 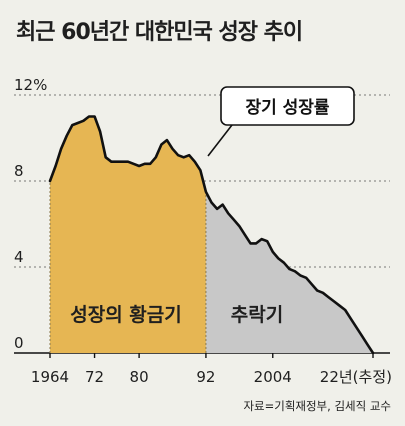 I want to click on period-label: 성장의 황금기, so click(x=126, y=314).